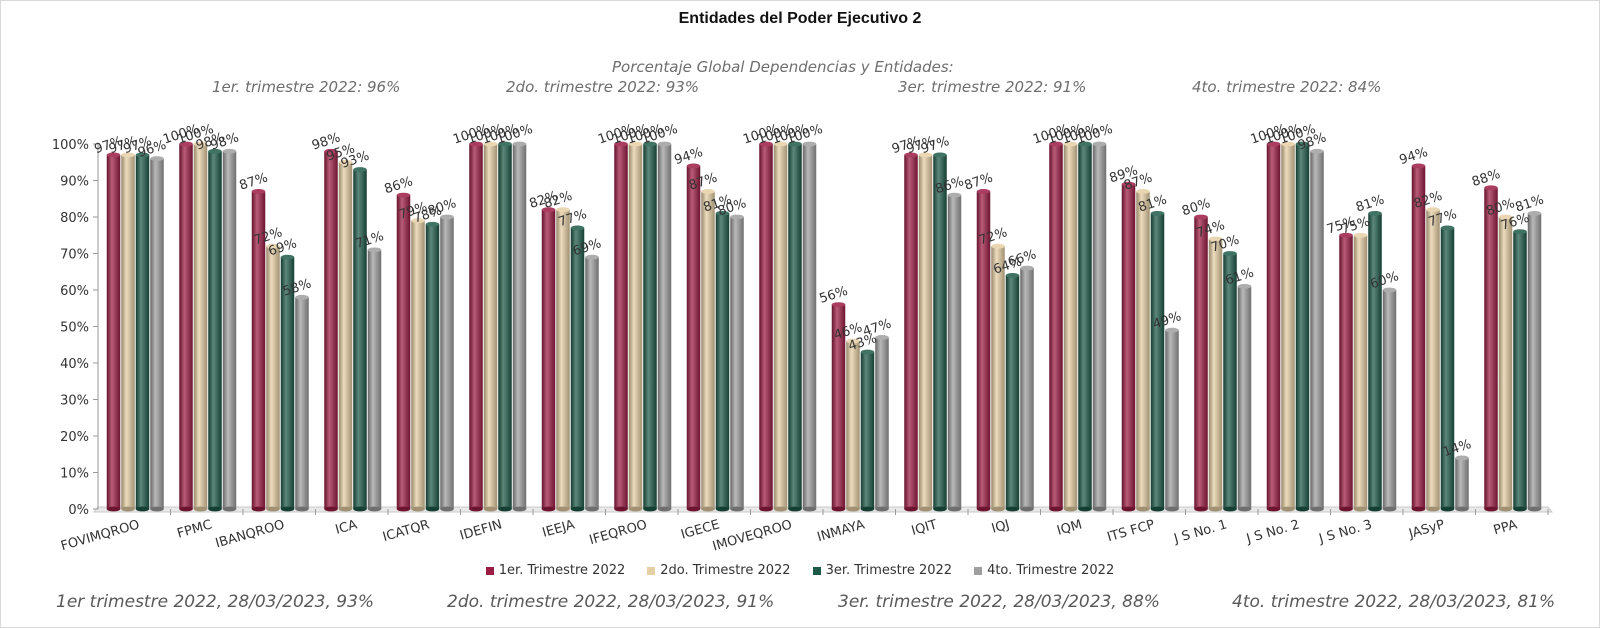 Image resolution: width=1600 pixels, height=628 pixels. I want to click on x-category-label: IBANQROO, so click(250, 534).